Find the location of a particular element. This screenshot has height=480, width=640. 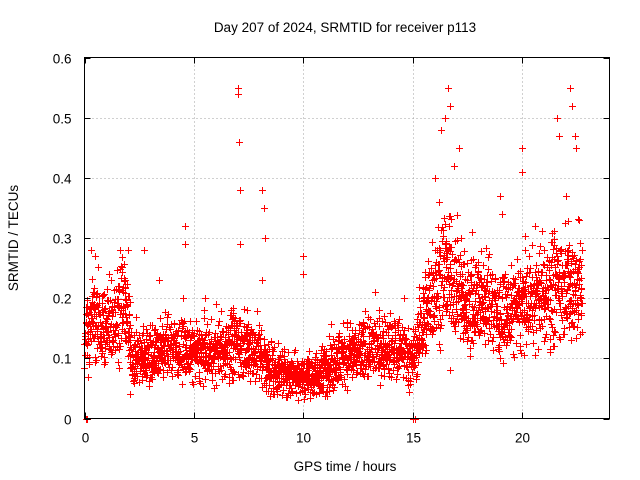

y-tick-label: 0.1 is located at coordinates (62, 359).